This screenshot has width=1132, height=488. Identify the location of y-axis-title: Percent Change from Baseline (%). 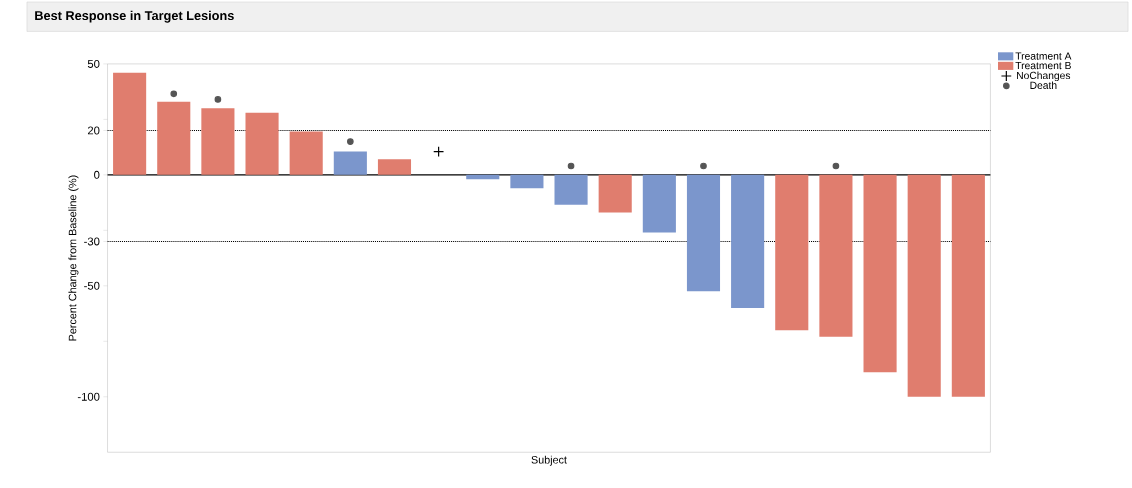
(73, 258).